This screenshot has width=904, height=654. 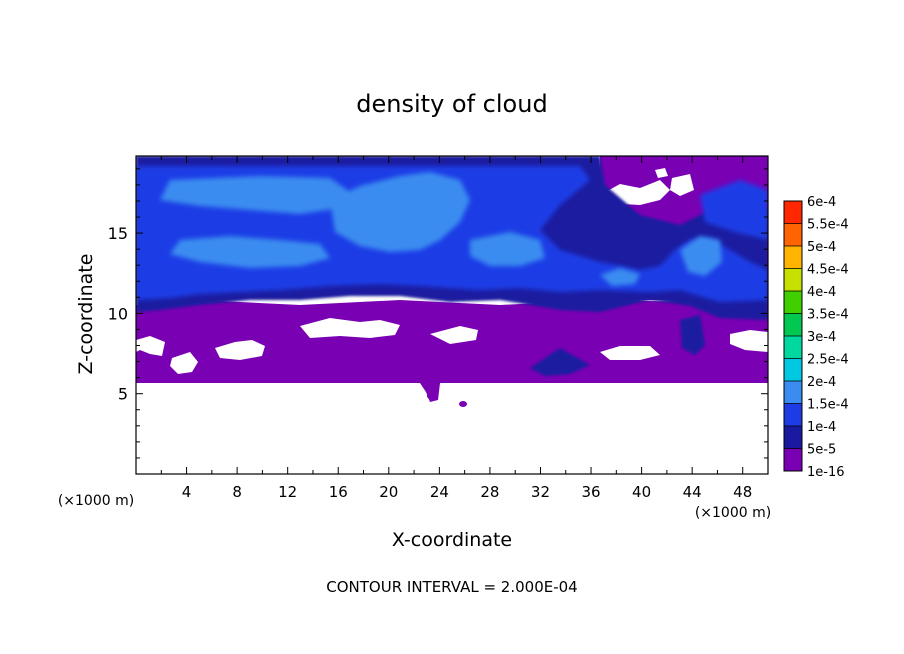 I want to click on colorbar-label: 5e-5, so click(x=821, y=450).